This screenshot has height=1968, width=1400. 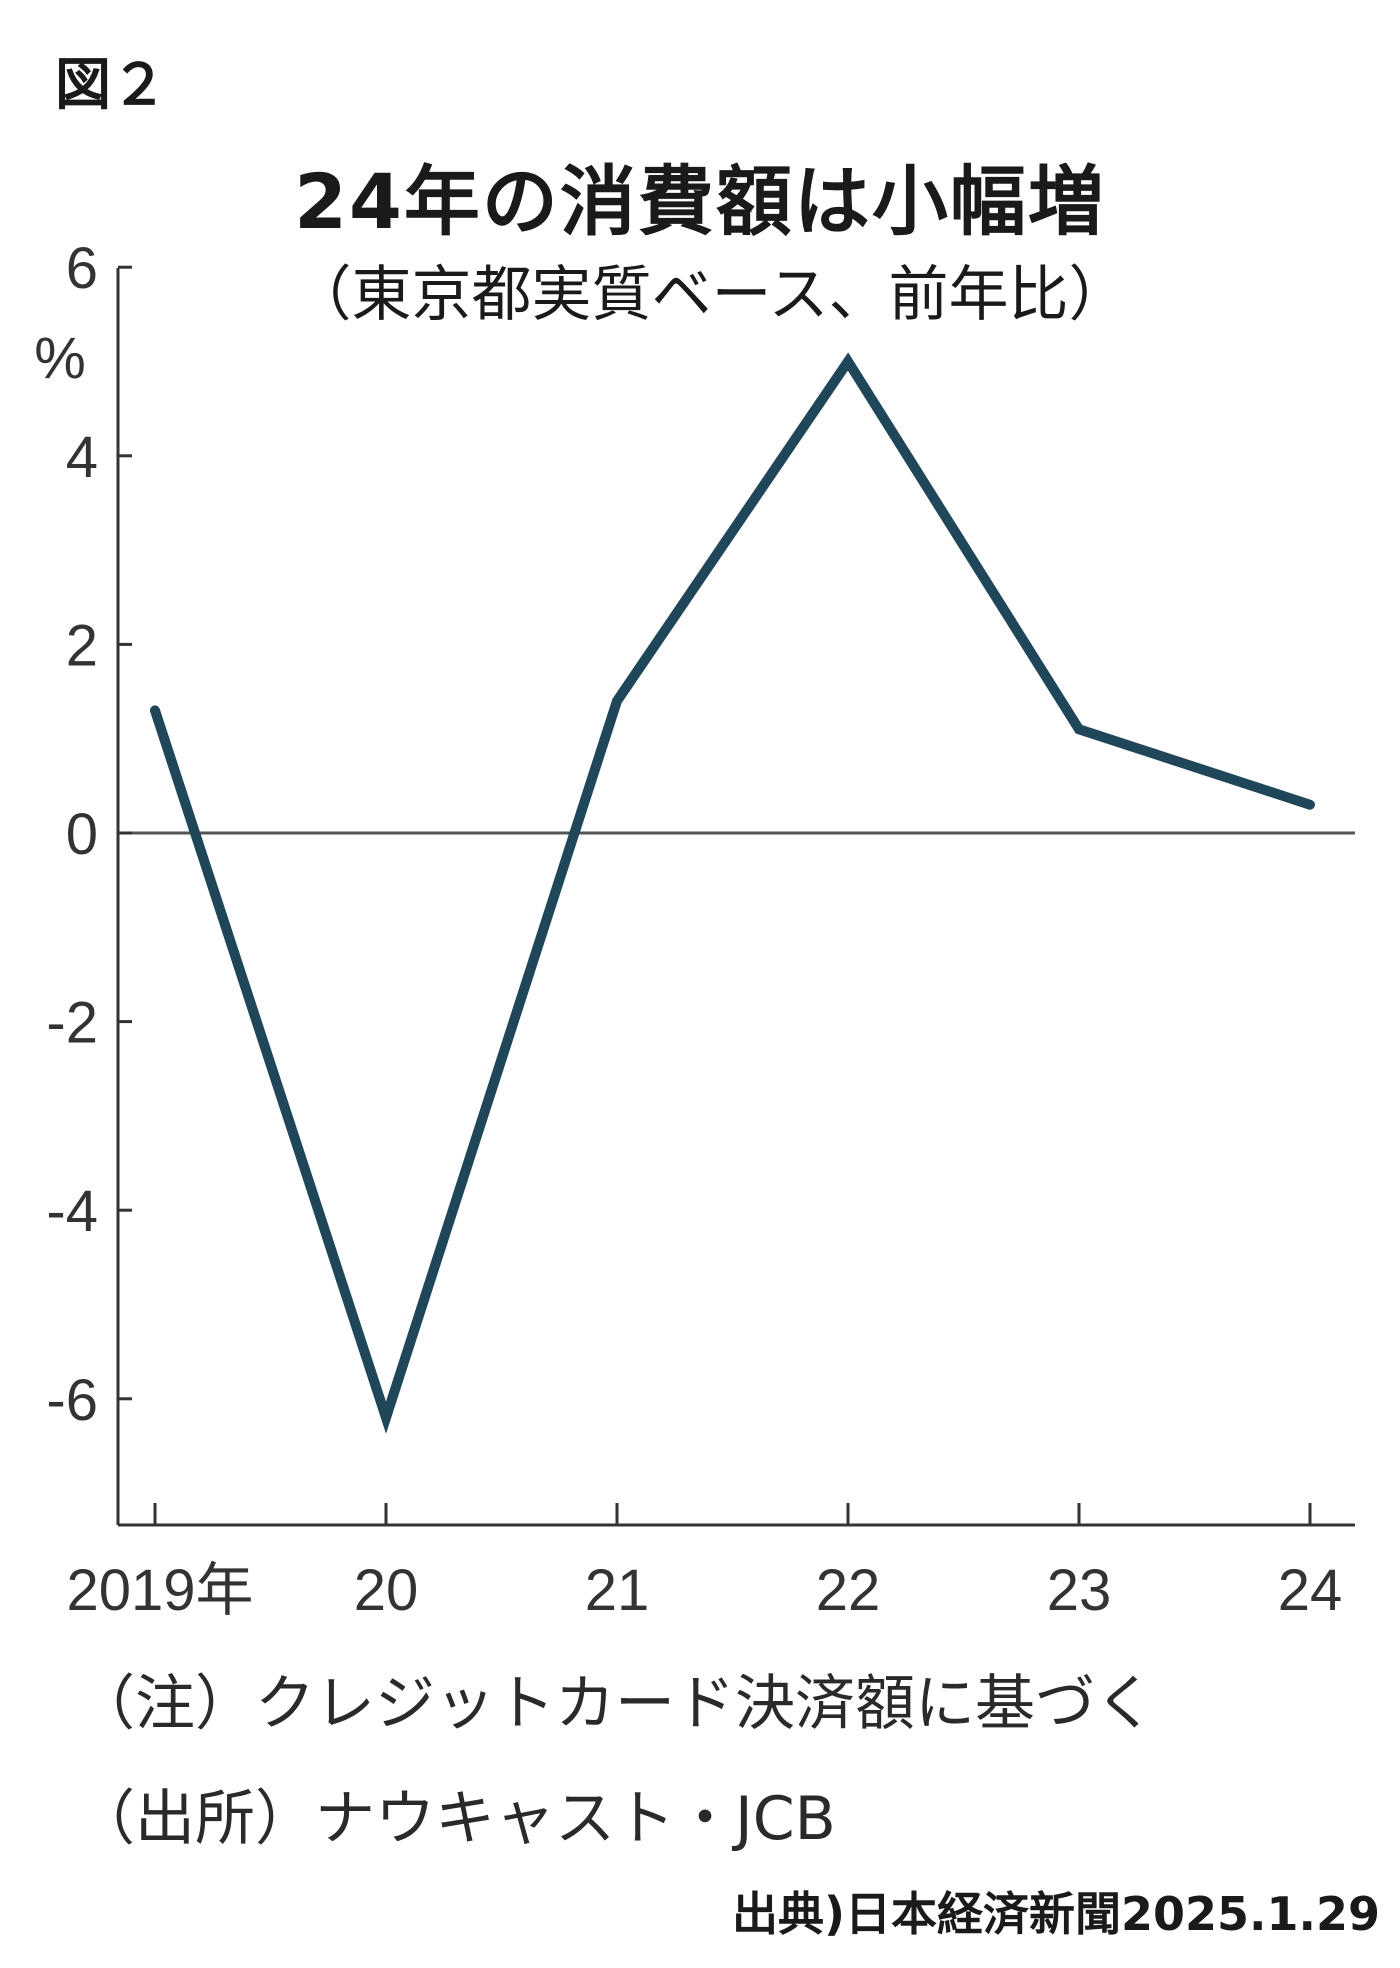 What do you see at coordinates (60, 358) in the screenshot?
I see `y-unit-label: %` at bounding box center [60, 358].